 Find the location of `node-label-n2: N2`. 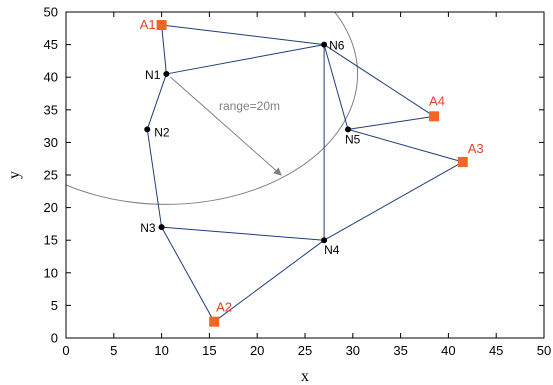

node-label-n2: N2 is located at coordinates (162, 132).